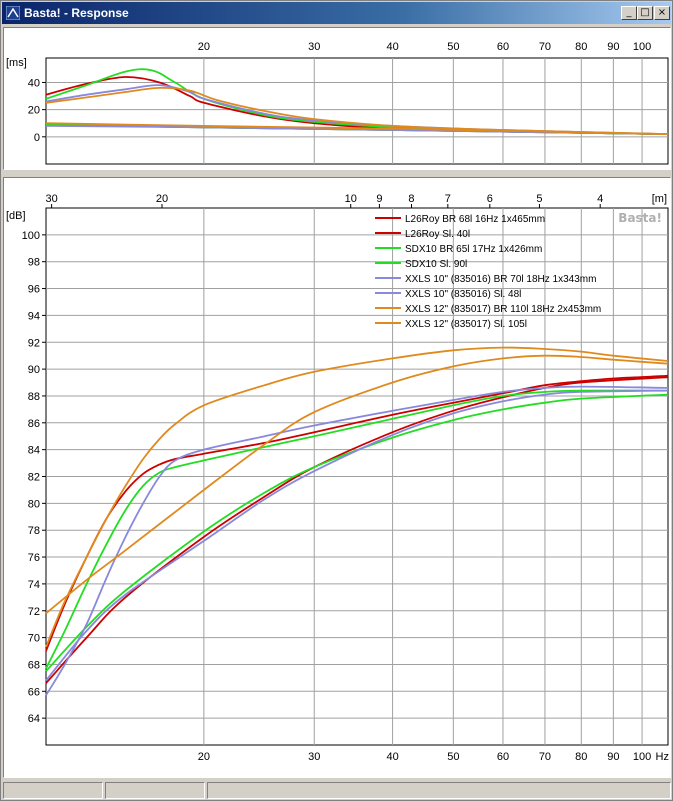 The width and height of the screenshot is (673, 801). I want to click on legend-entry: XXLS 10" (835016) BR 70l 18Hz 1x343mm, so click(500, 279).